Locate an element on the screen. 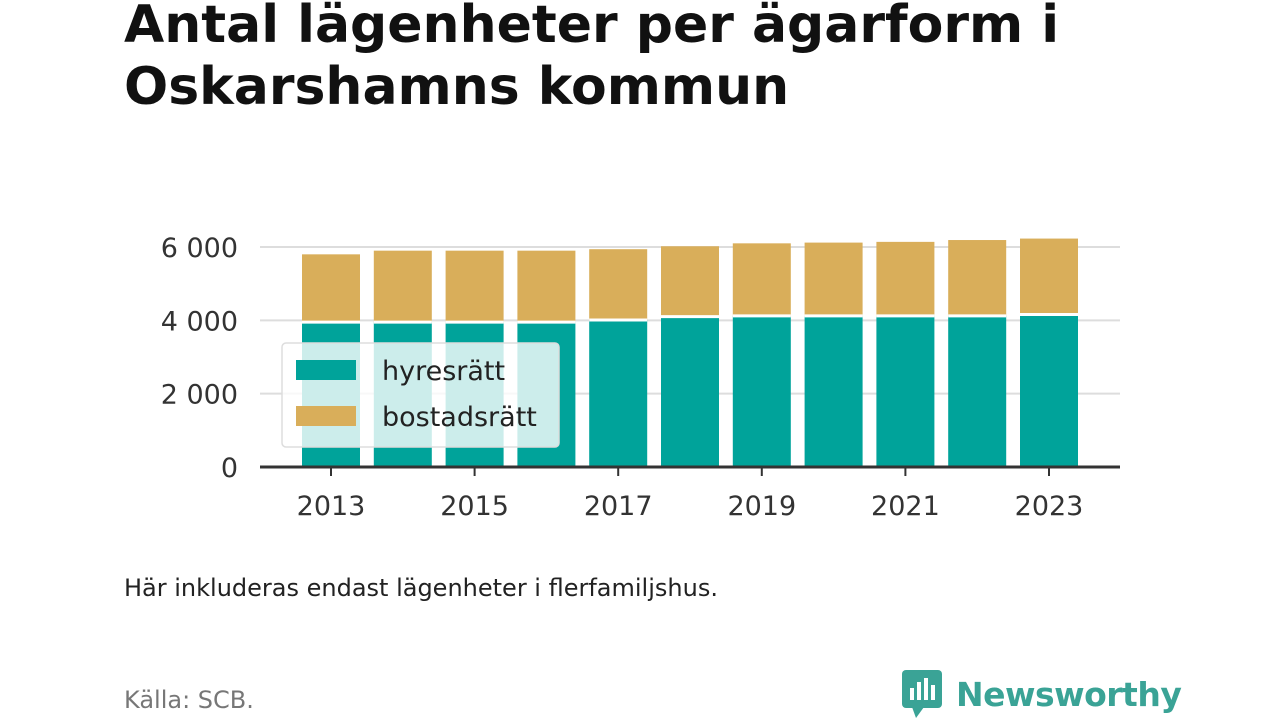 The width and height of the screenshot is (1280, 720). x-tick-label: 2021 is located at coordinates (905, 506).